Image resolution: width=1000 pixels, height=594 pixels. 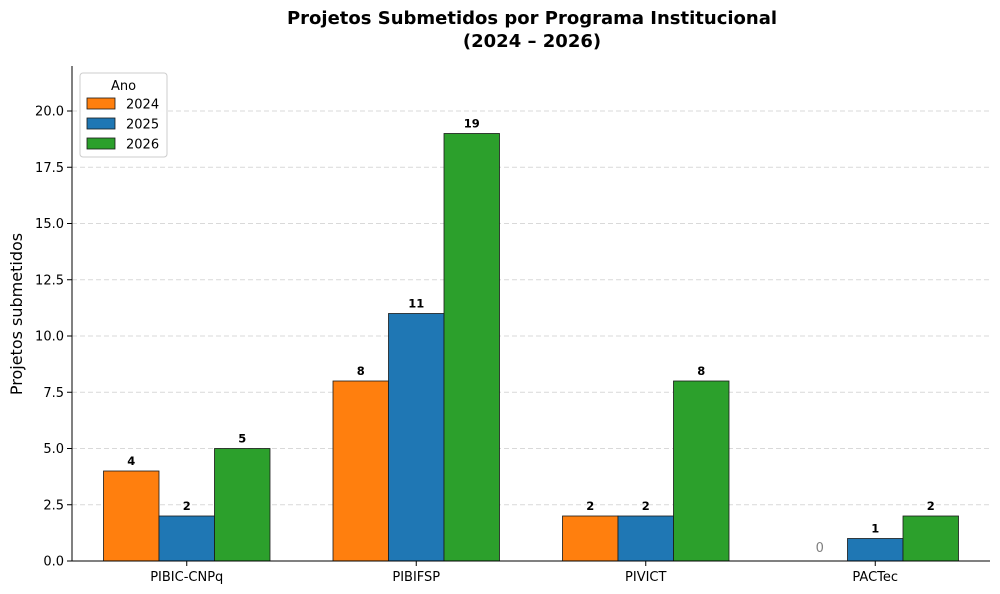 I want to click on bar-2025-PIBIC-CNPq, so click(x=186, y=538).